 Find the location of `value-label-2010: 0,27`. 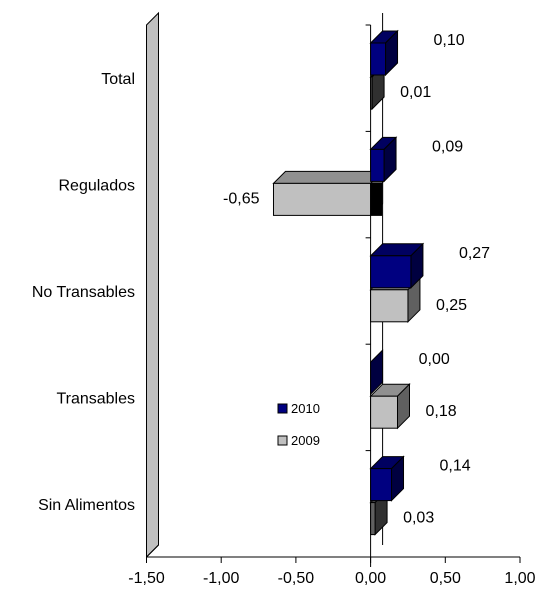

value-label-2010: 0,27 is located at coordinates (474, 253).